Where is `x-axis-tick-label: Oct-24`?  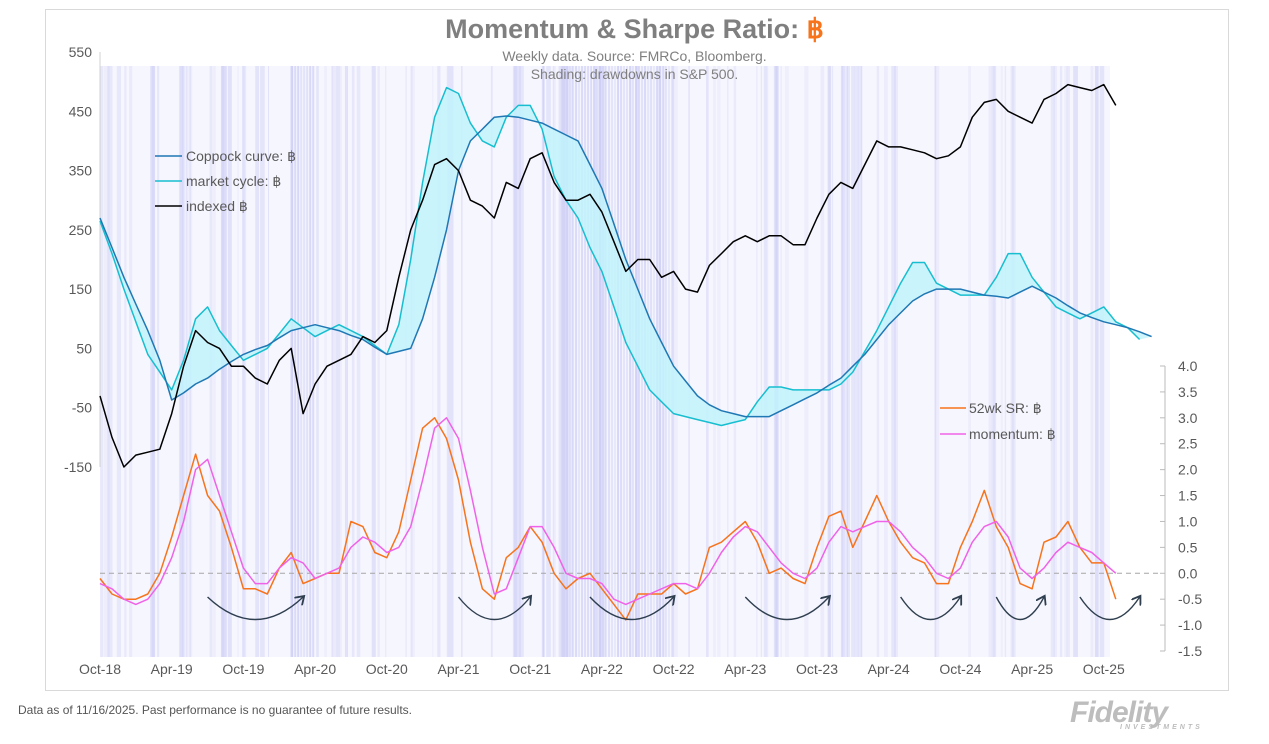
x-axis-tick-label: Oct-24 is located at coordinates (960, 669).